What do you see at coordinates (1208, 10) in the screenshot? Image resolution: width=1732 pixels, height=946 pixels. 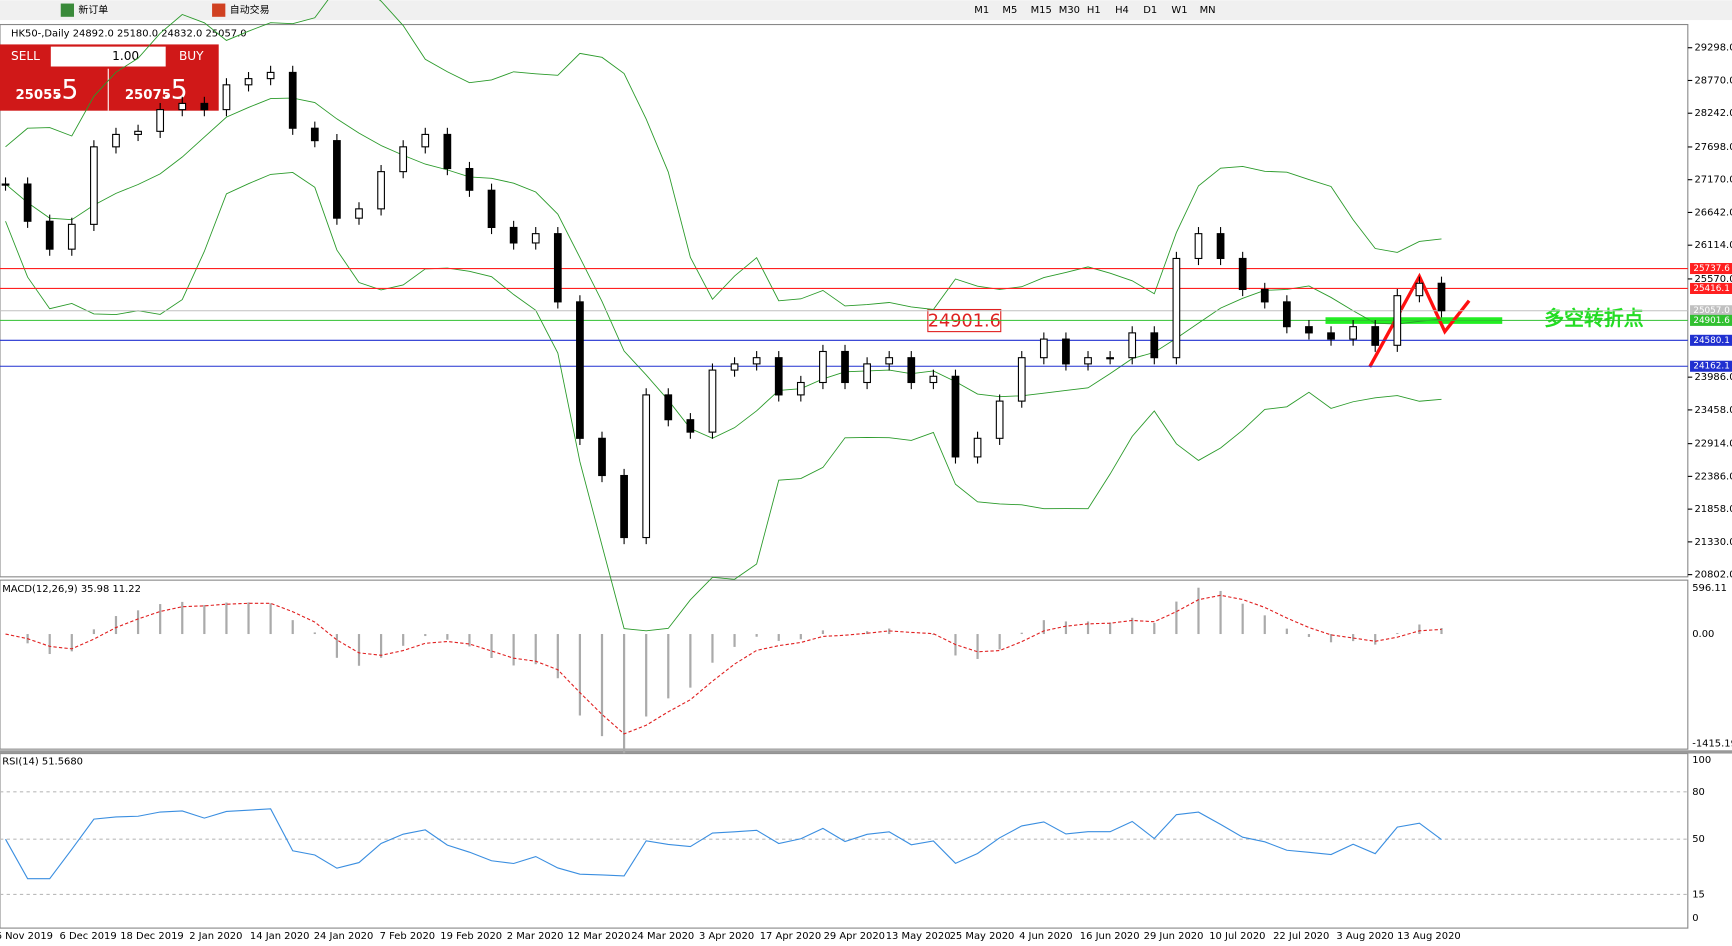 I see `timeframe: MN` at bounding box center [1208, 10].